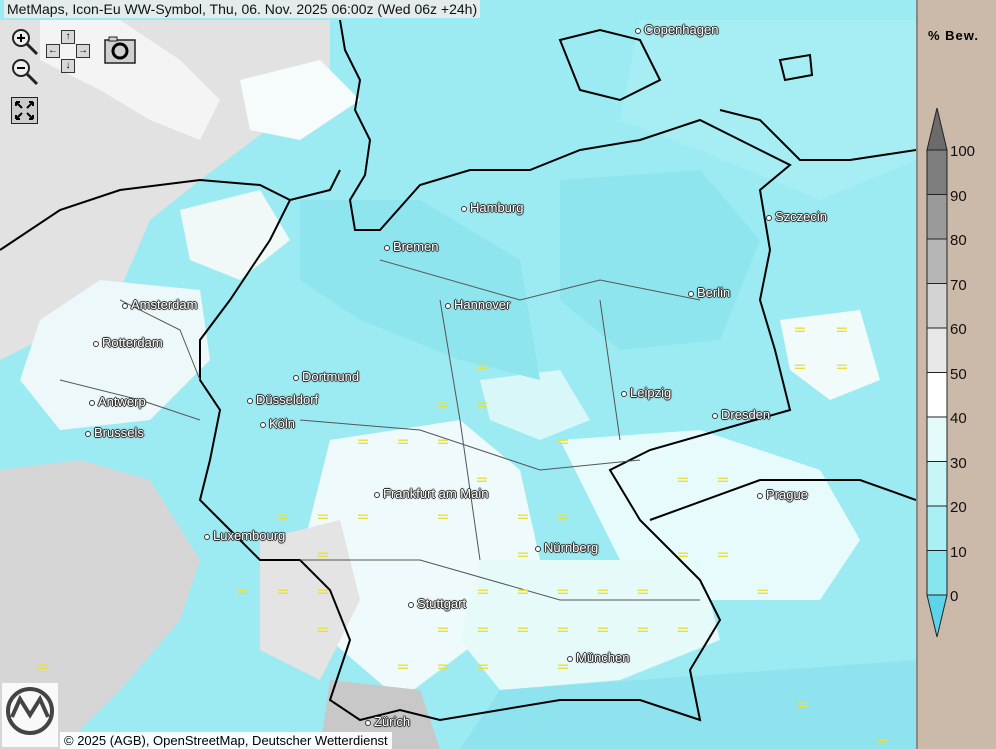  I want to click on city-name: Berlin, so click(714, 292).